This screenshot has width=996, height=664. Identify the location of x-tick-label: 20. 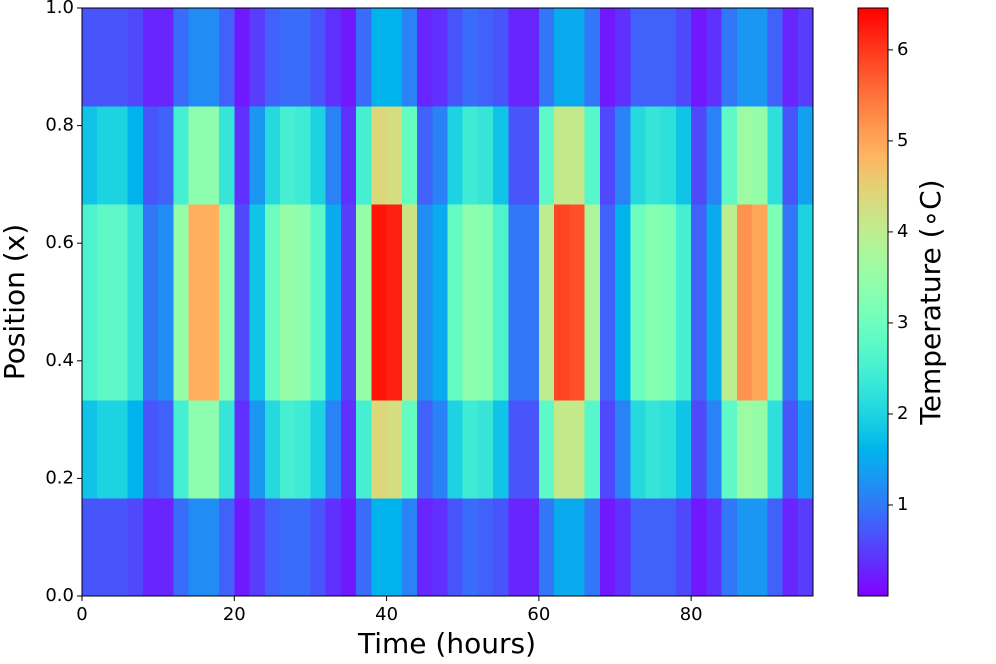
(234, 614).